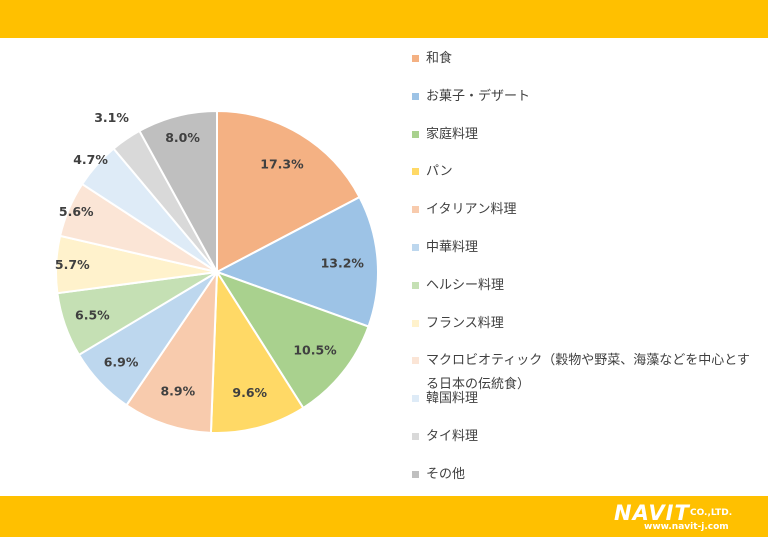  What do you see at coordinates (182, 137) in the screenshot?
I see `slice-value-label: 8.0%` at bounding box center [182, 137].